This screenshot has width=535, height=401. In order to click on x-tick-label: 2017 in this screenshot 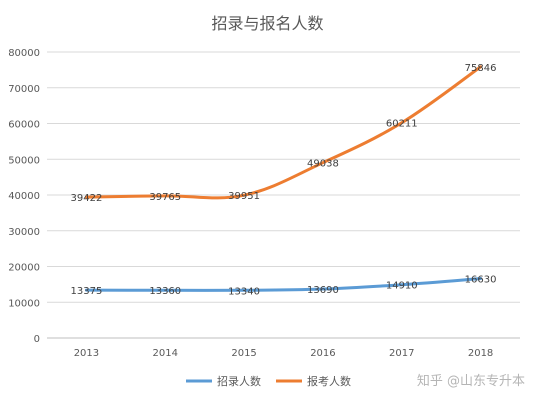, I will do `click(401, 353)`.